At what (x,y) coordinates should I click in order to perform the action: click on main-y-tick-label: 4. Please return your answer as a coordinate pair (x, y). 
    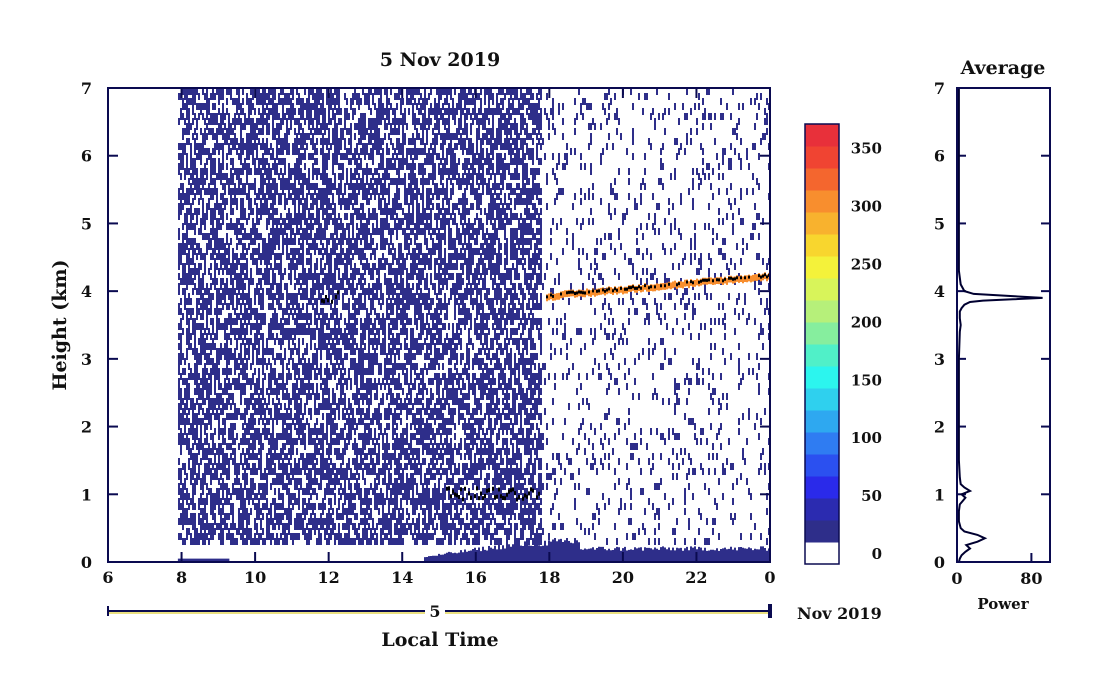
    Looking at the image, I should click on (86, 291).